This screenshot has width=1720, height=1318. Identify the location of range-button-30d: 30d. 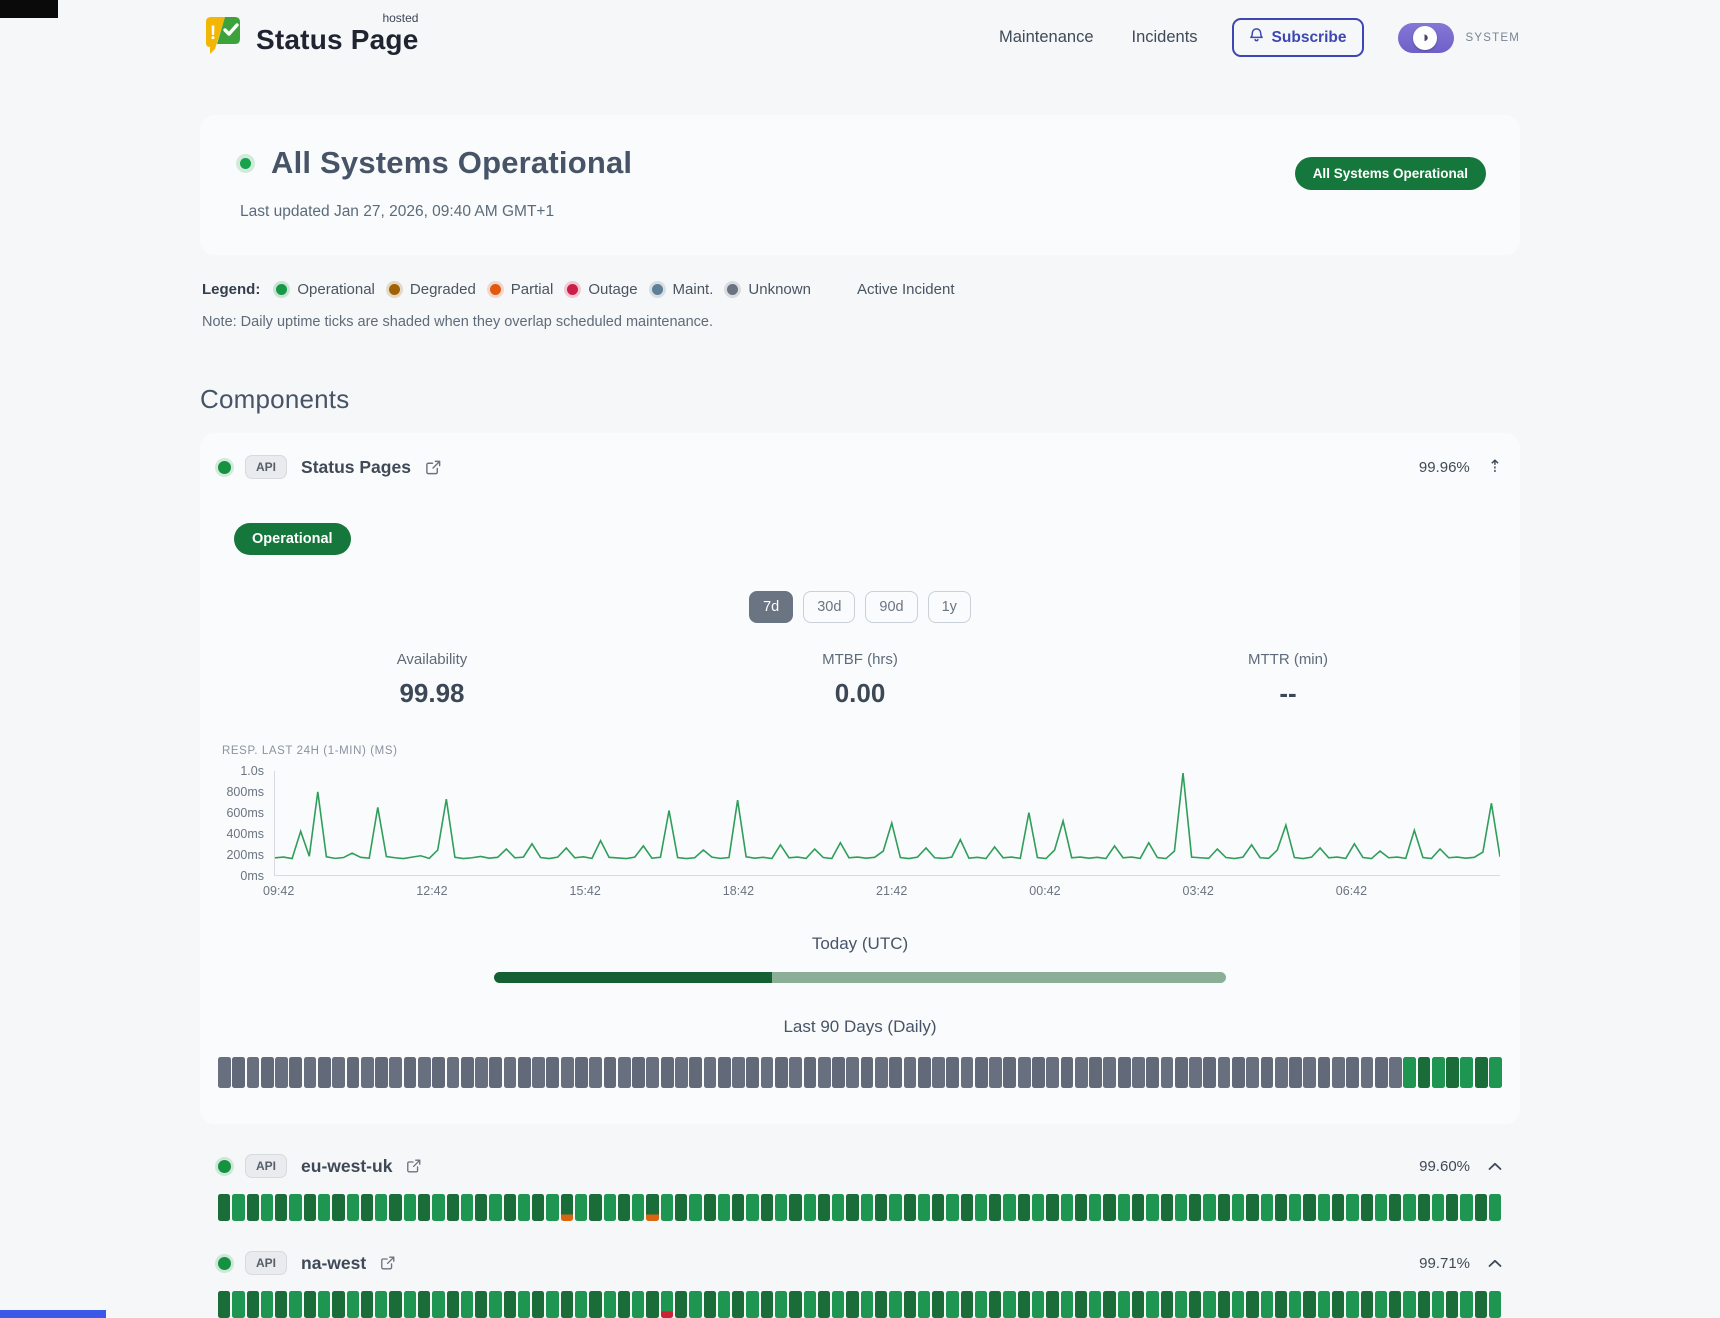
(829, 607).